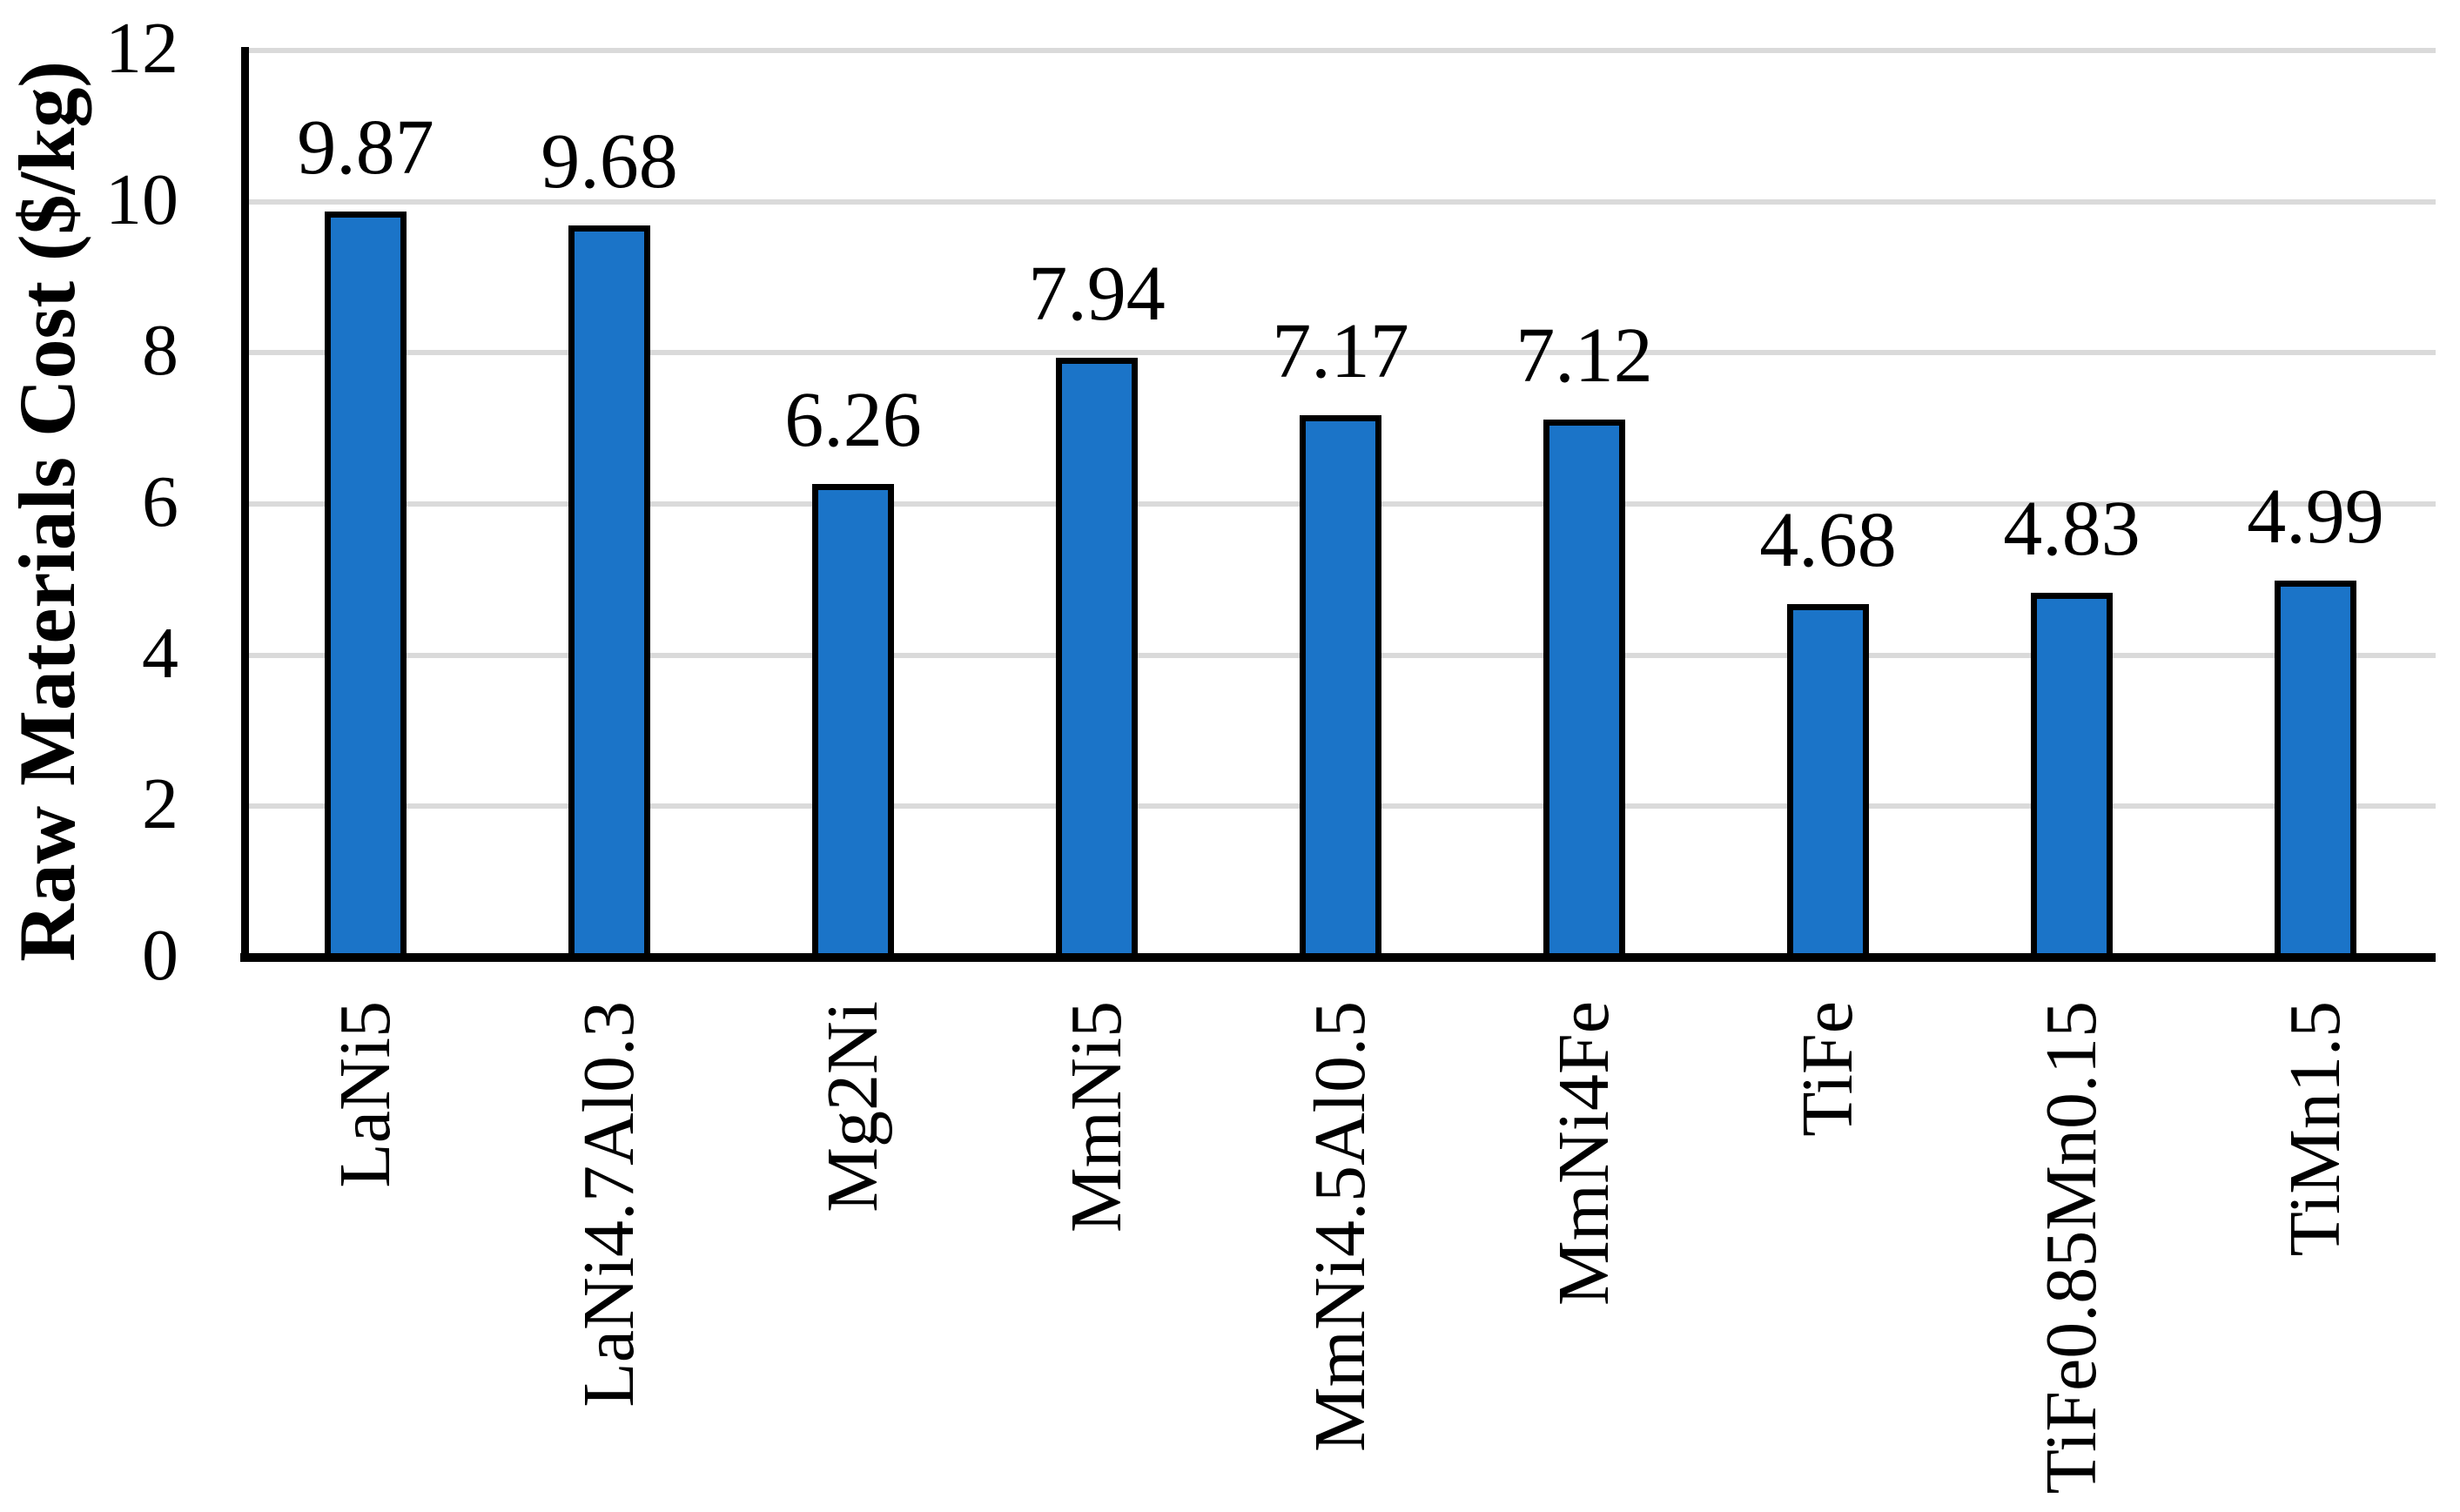 This screenshot has width=2460, height=1512. I want to click on y-tick-label: 0, so click(160, 955).